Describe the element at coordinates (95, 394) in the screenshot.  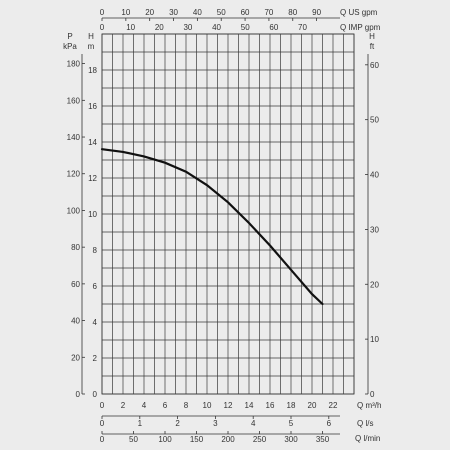
I see `m-tick-label: 0` at that location.